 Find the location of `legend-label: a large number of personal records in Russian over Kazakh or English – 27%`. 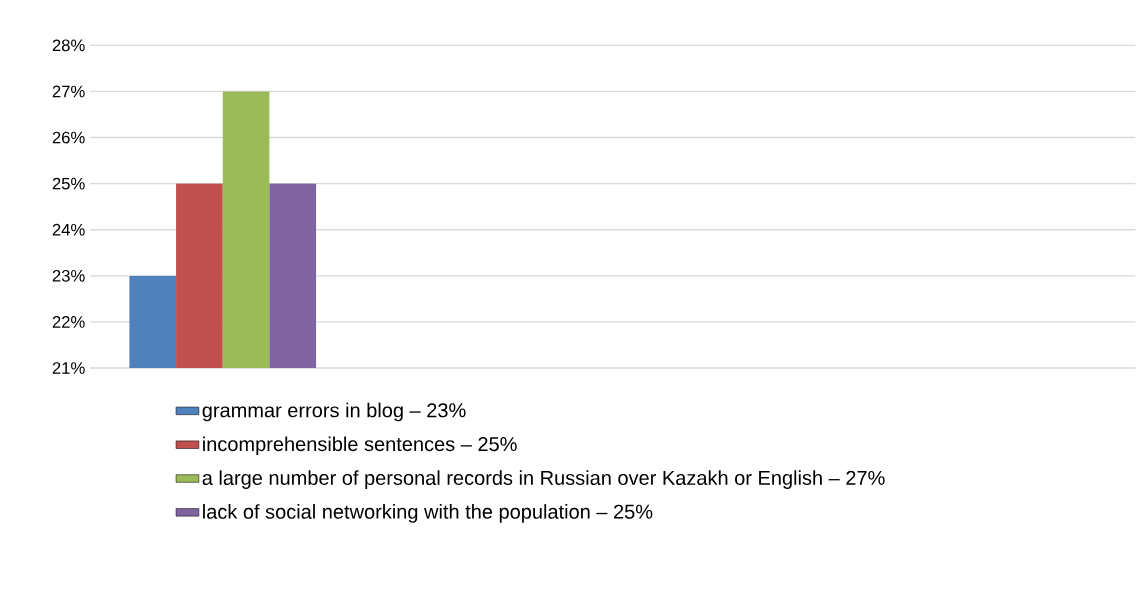

legend-label: a large number of personal records in Russian over Kazakh or English – 27% is located at coordinates (543, 479).